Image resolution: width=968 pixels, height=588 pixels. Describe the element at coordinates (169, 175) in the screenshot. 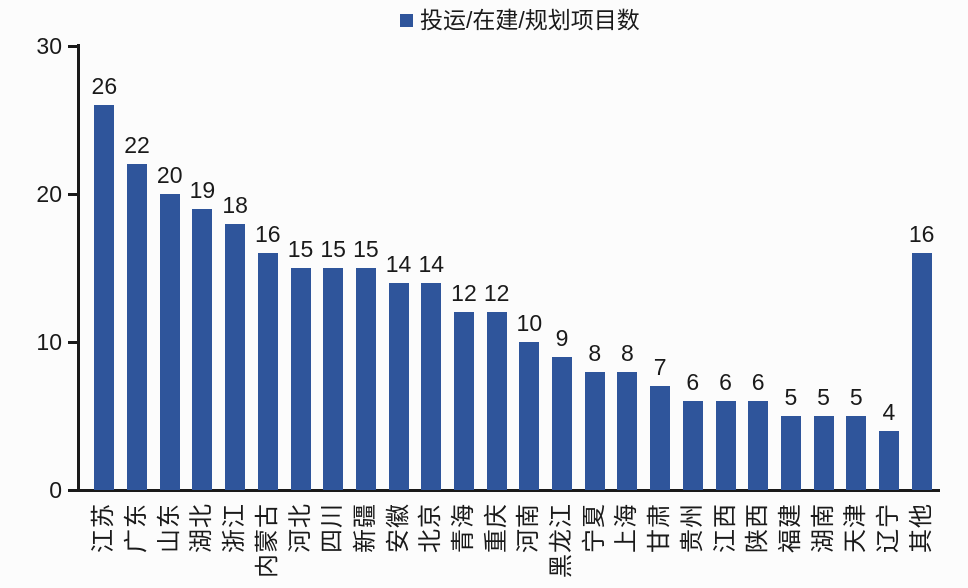

I see `bar-value-label: 20` at that location.